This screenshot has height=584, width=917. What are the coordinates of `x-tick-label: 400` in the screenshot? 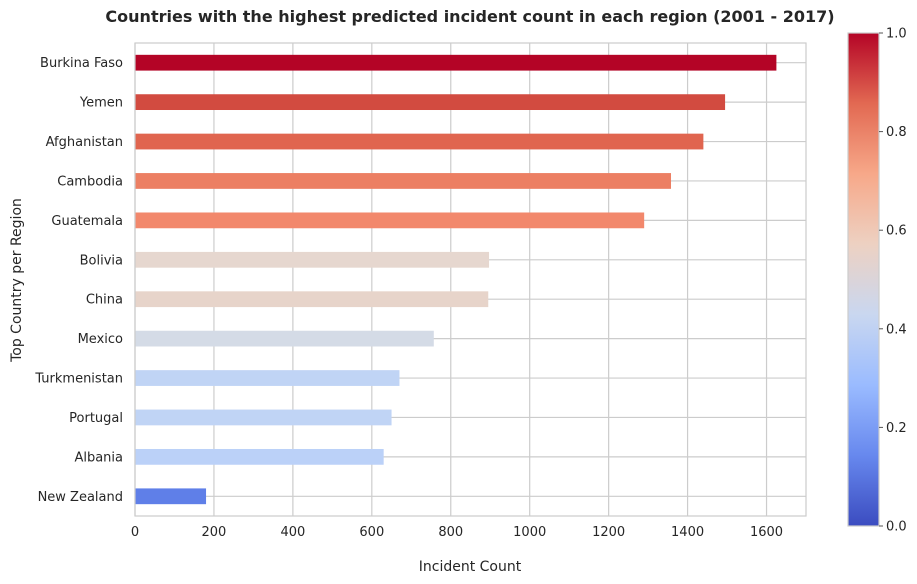 It's located at (292, 532).